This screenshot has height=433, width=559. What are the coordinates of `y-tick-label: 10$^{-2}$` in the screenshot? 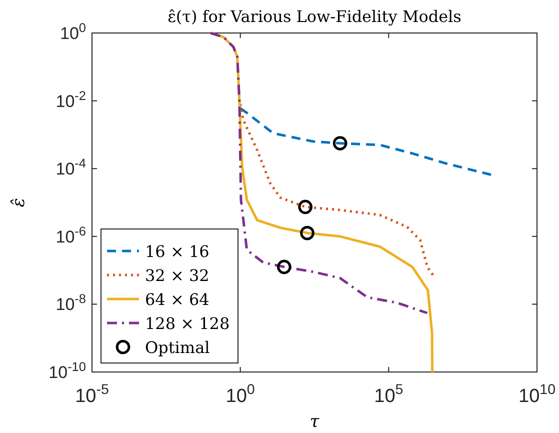 It's located at (71, 99).